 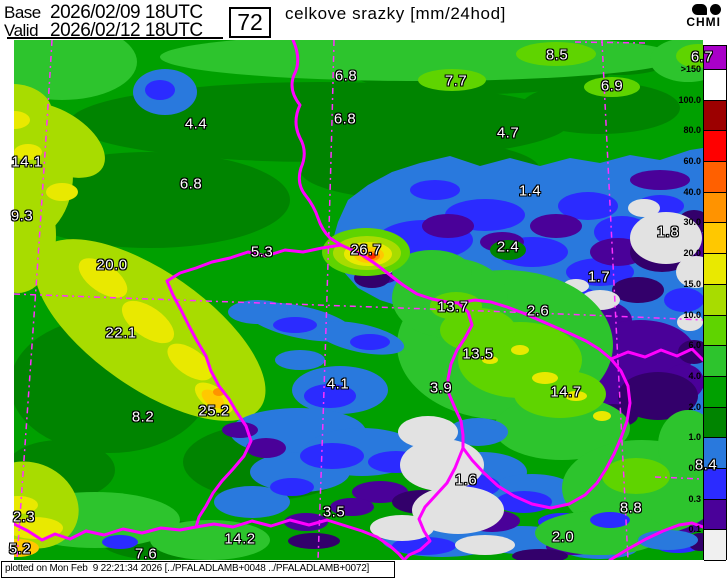 What do you see at coordinates (126, 12) in the screenshot?
I see `base-value: 2026/02/09 18UTC` at bounding box center [126, 12].